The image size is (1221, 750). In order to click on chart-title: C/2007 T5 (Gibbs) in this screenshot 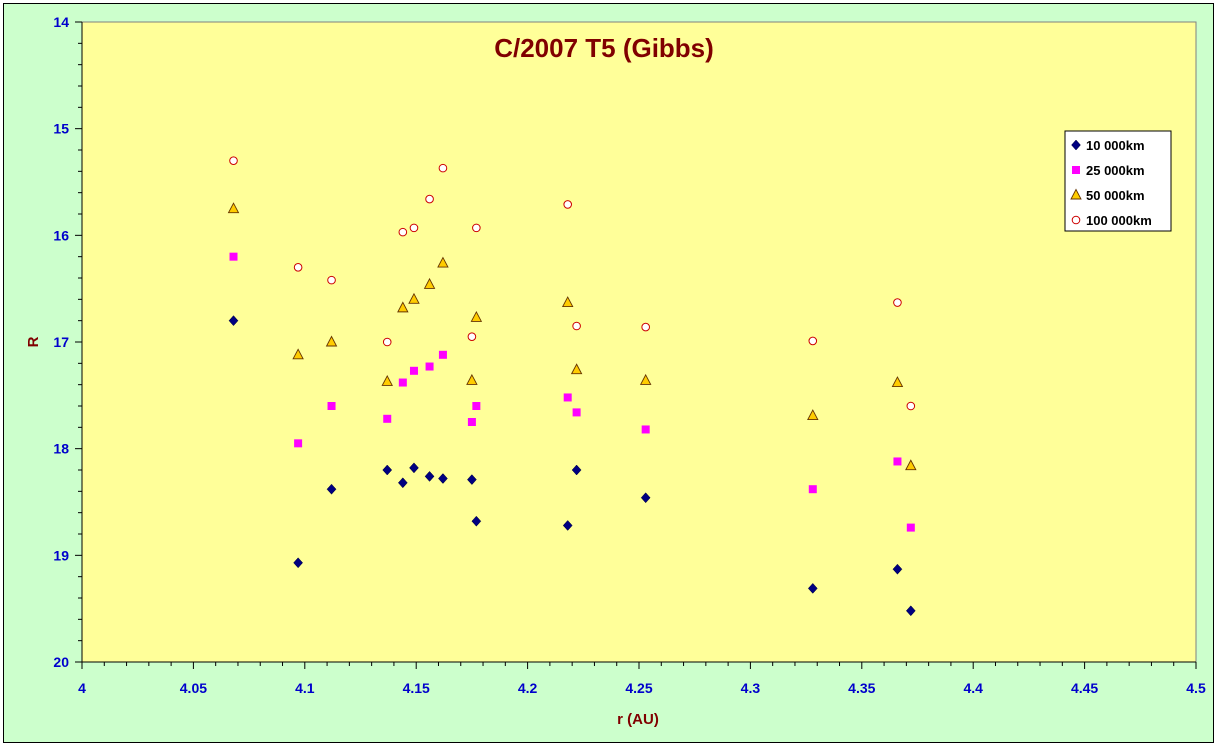, I will do `click(604, 48)`.